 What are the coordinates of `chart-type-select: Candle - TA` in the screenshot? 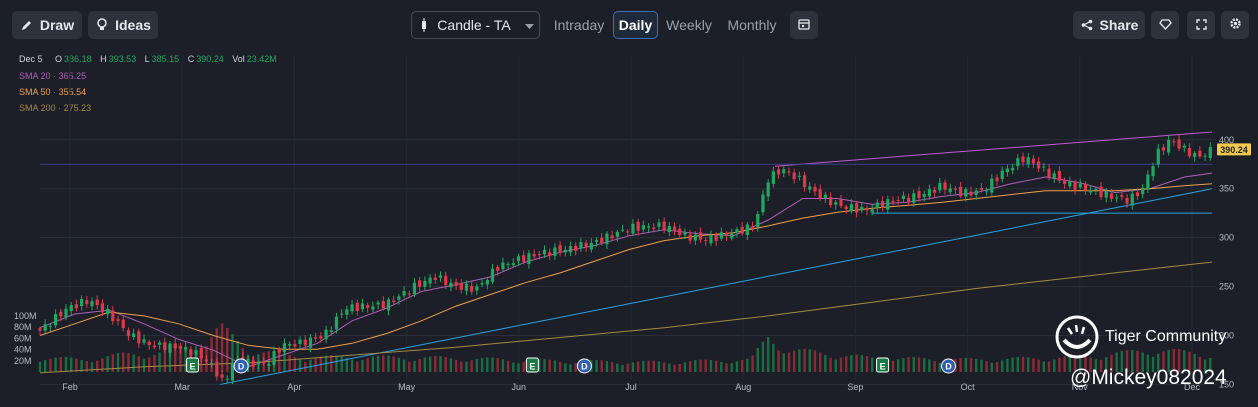 It's located at (475, 25).